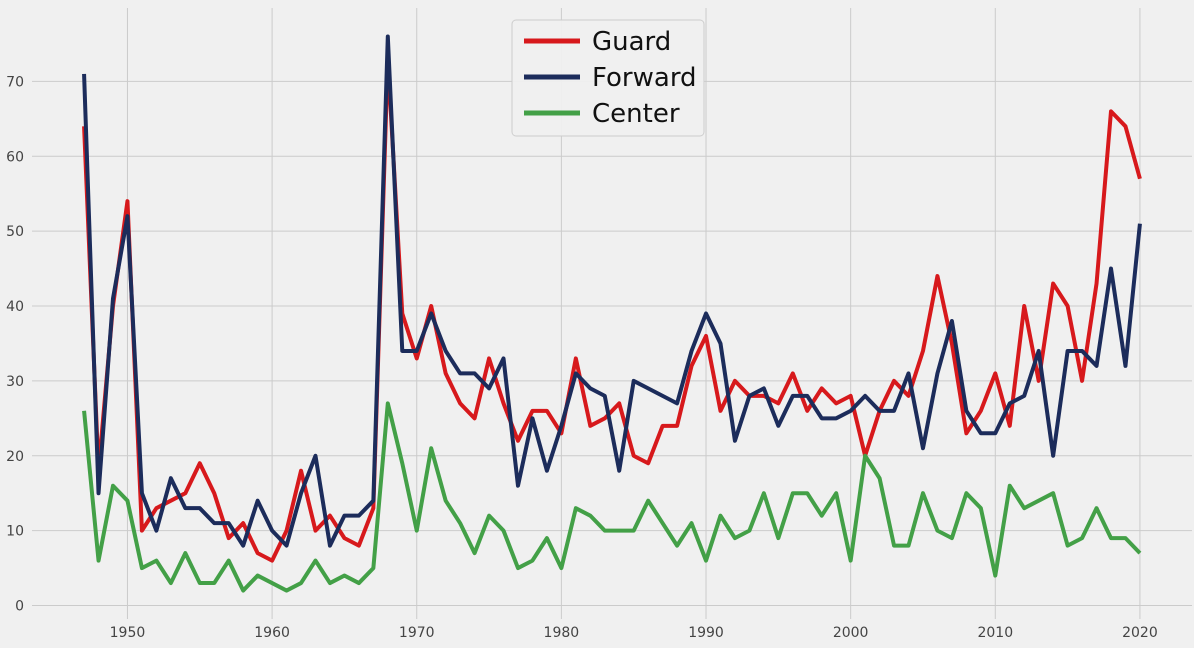 The height and width of the screenshot is (648, 1194). I want to click on x-tick-label: 1960, so click(272, 633).